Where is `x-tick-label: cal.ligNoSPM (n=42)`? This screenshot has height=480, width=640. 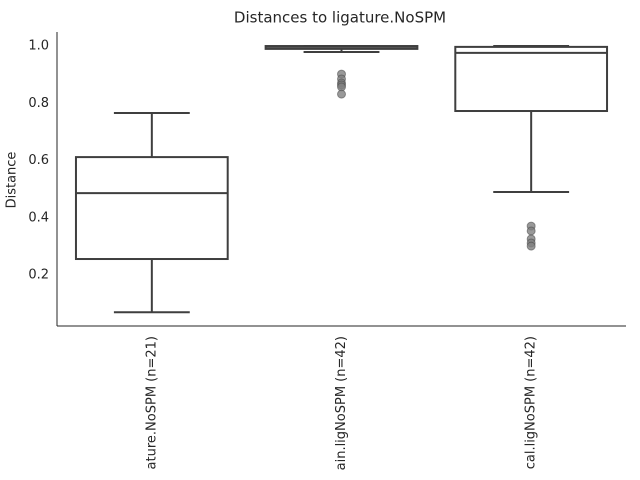
x-tick-label: cal.ligNoSPM (n=42) is located at coordinates (531, 402).